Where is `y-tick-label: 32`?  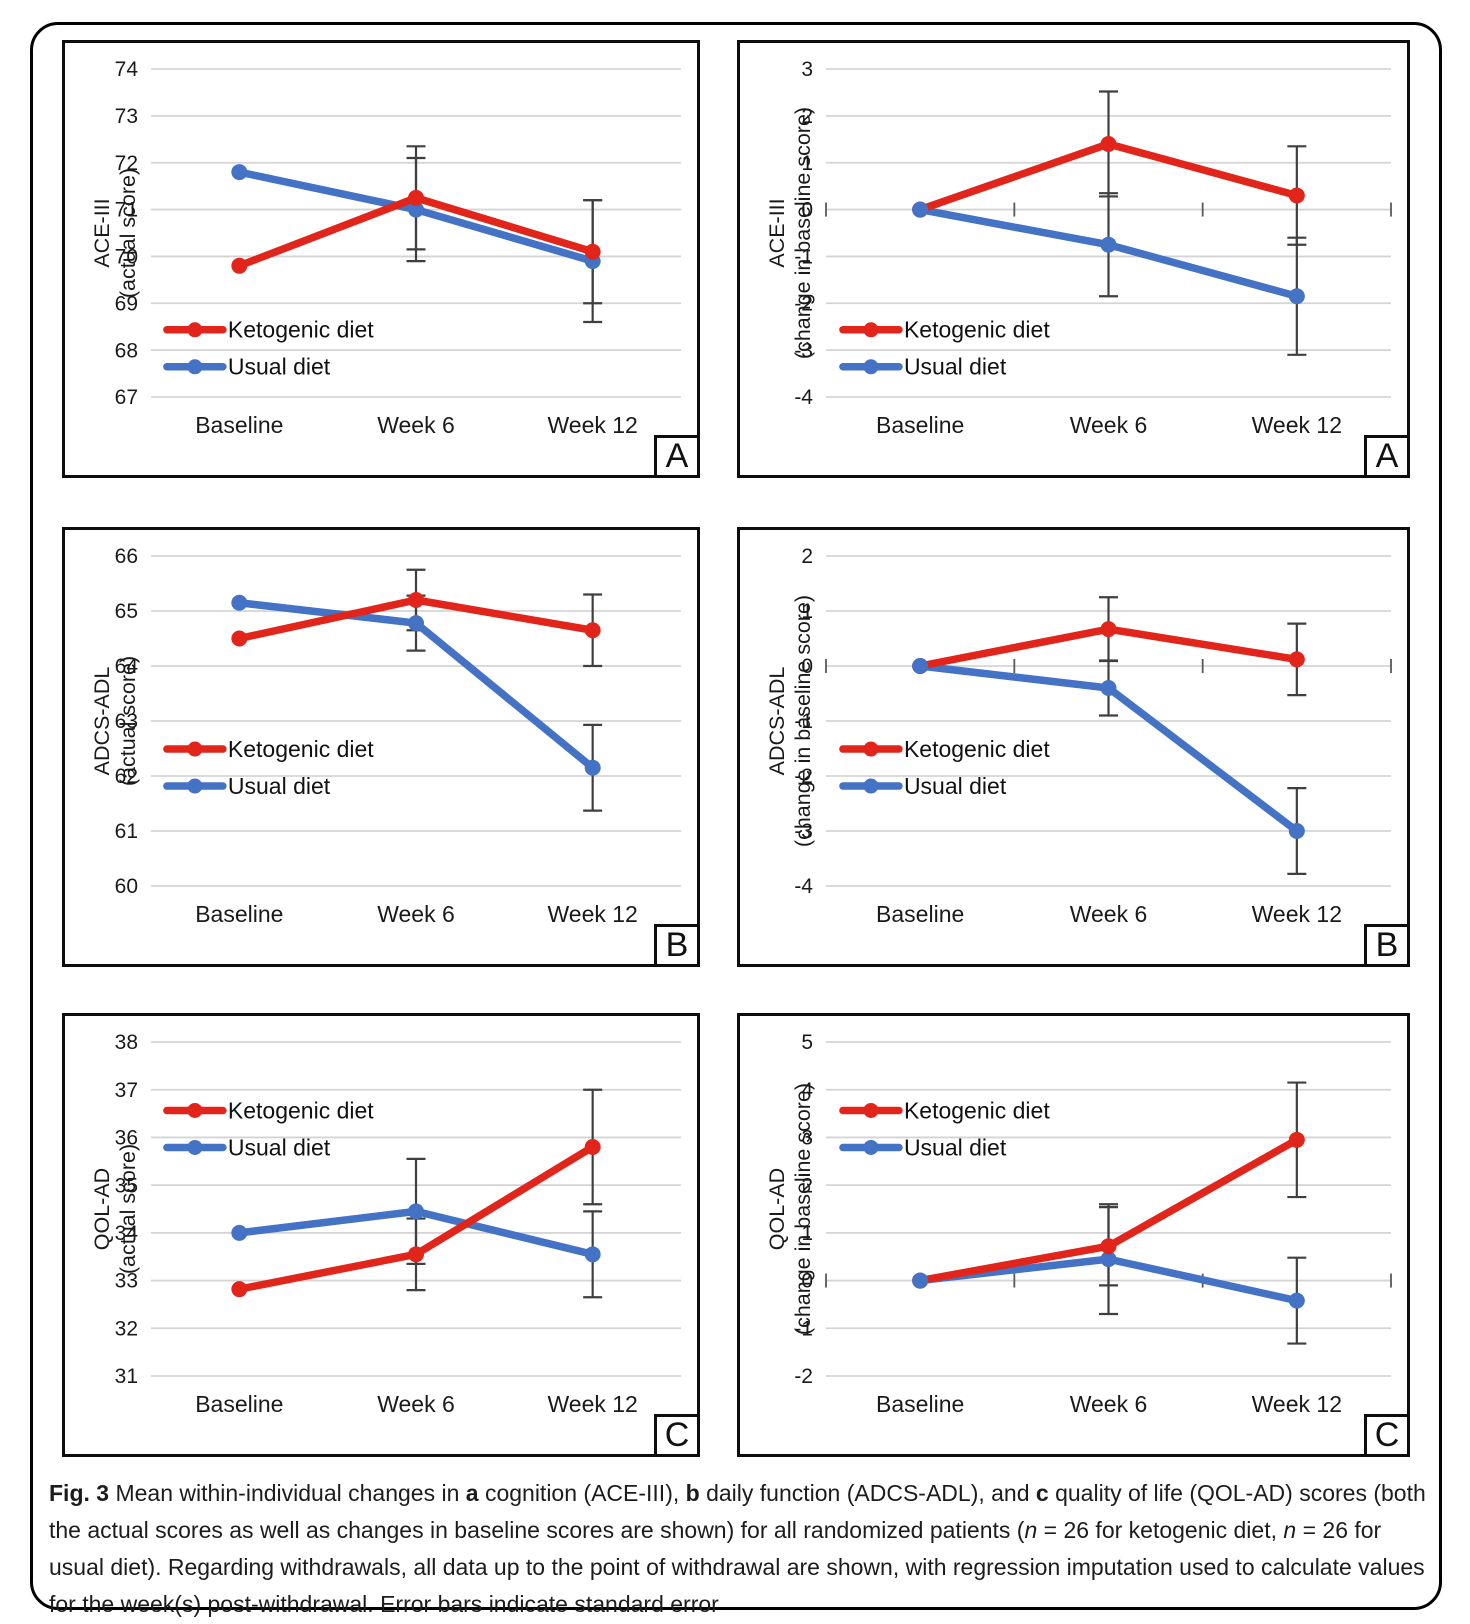
y-tick-label: 32 is located at coordinates (126, 1328).